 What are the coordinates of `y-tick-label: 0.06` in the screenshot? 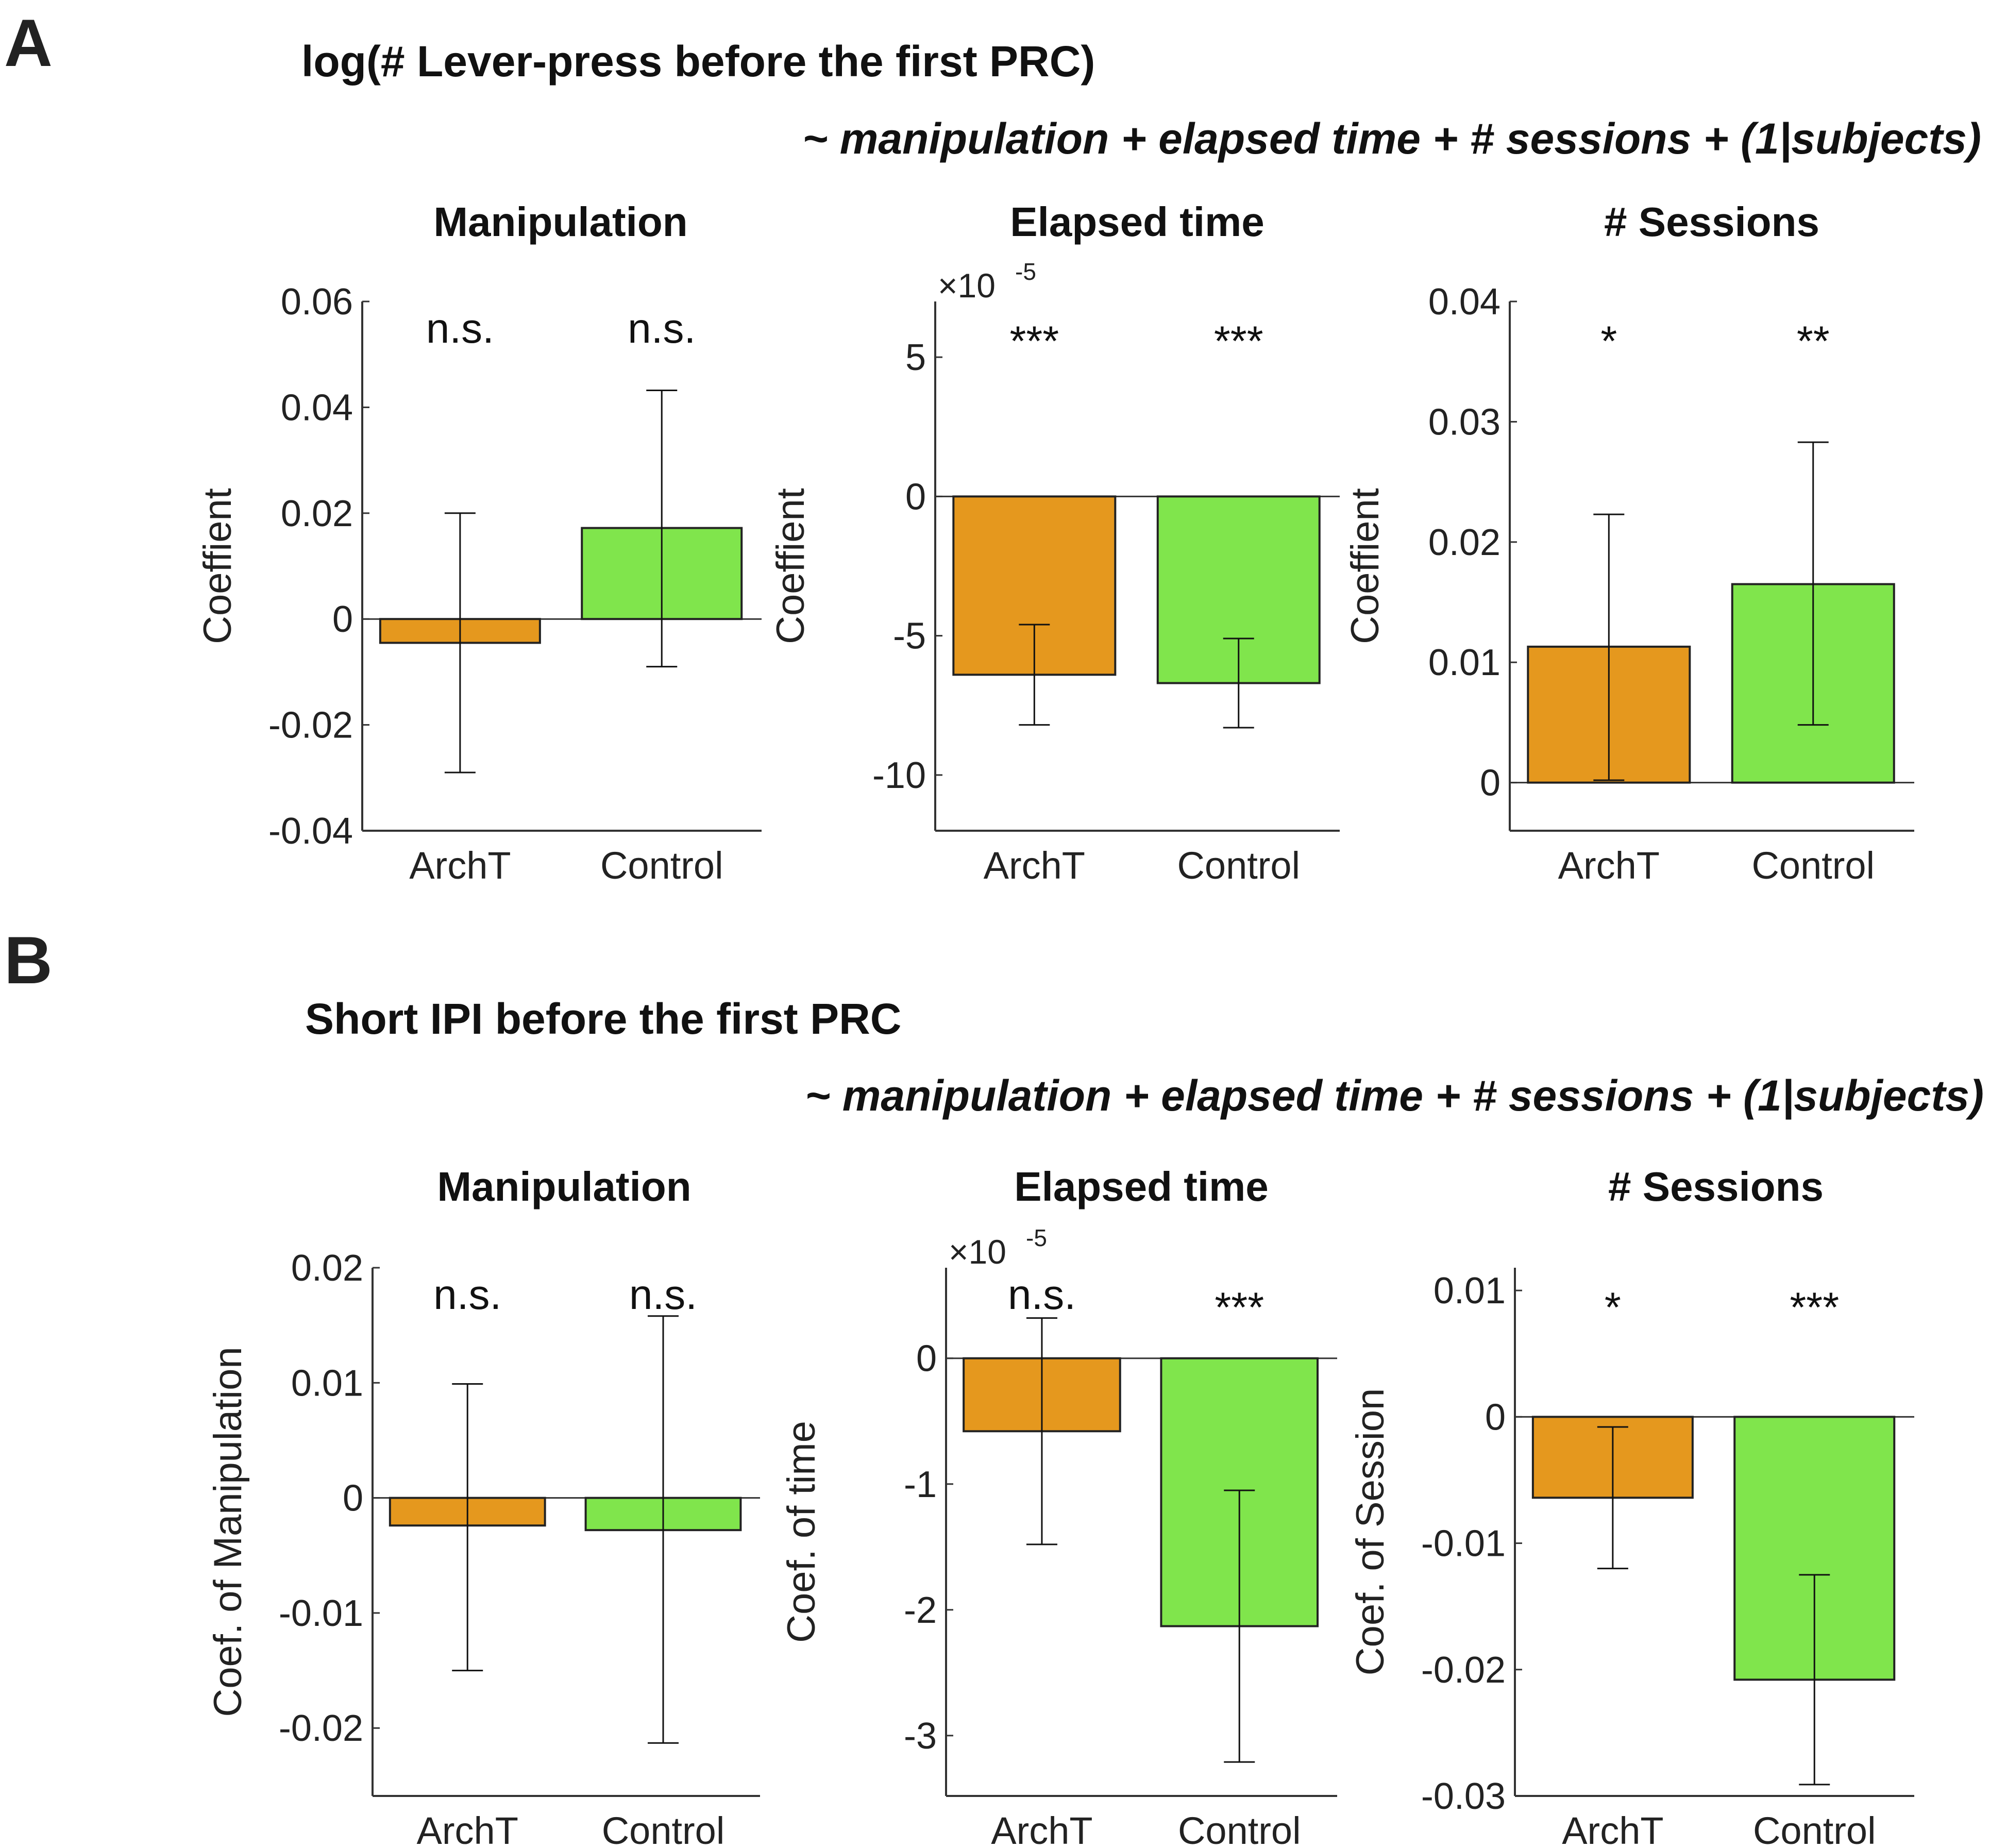 It's located at (317, 302).